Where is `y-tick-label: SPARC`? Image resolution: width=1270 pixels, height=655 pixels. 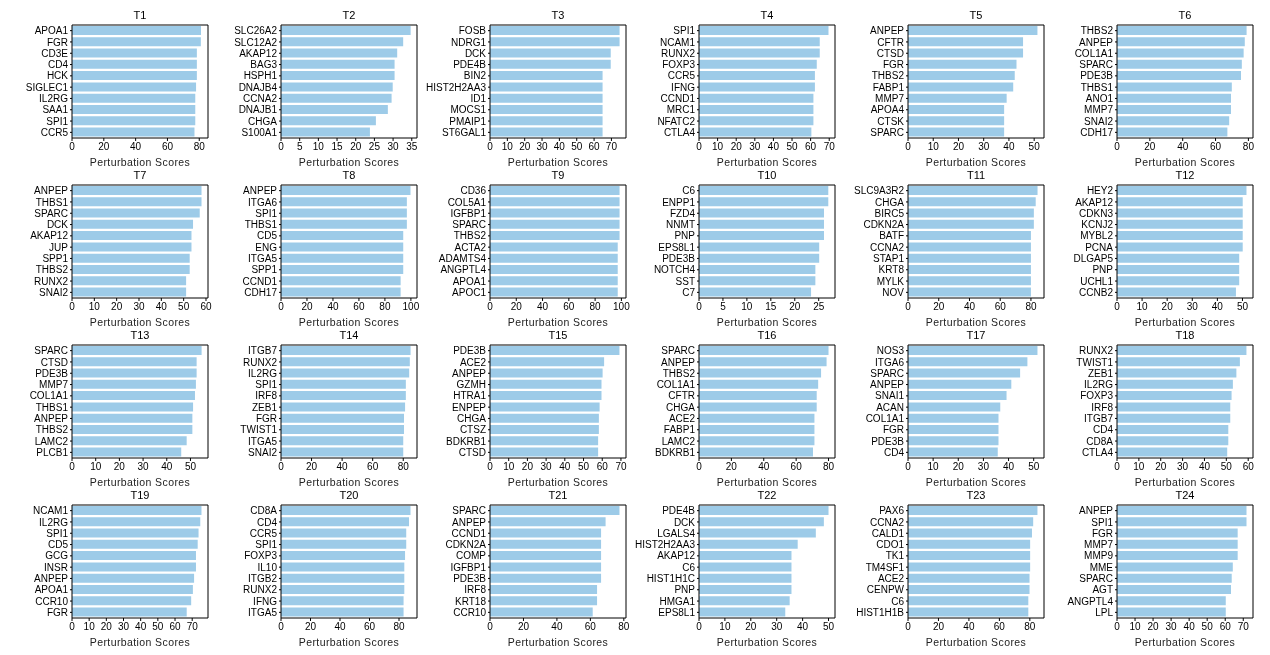
y-tick-label: SPARC is located at coordinates (51, 213).